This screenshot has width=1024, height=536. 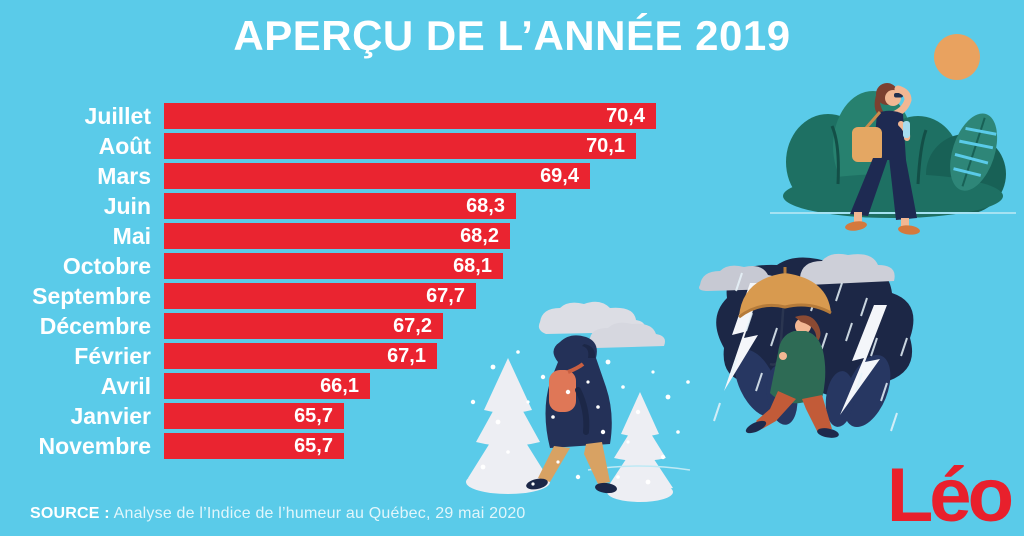 What do you see at coordinates (950, 494) in the screenshot?
I see `leo-logo: Léo` at bounding box center [950, 494].